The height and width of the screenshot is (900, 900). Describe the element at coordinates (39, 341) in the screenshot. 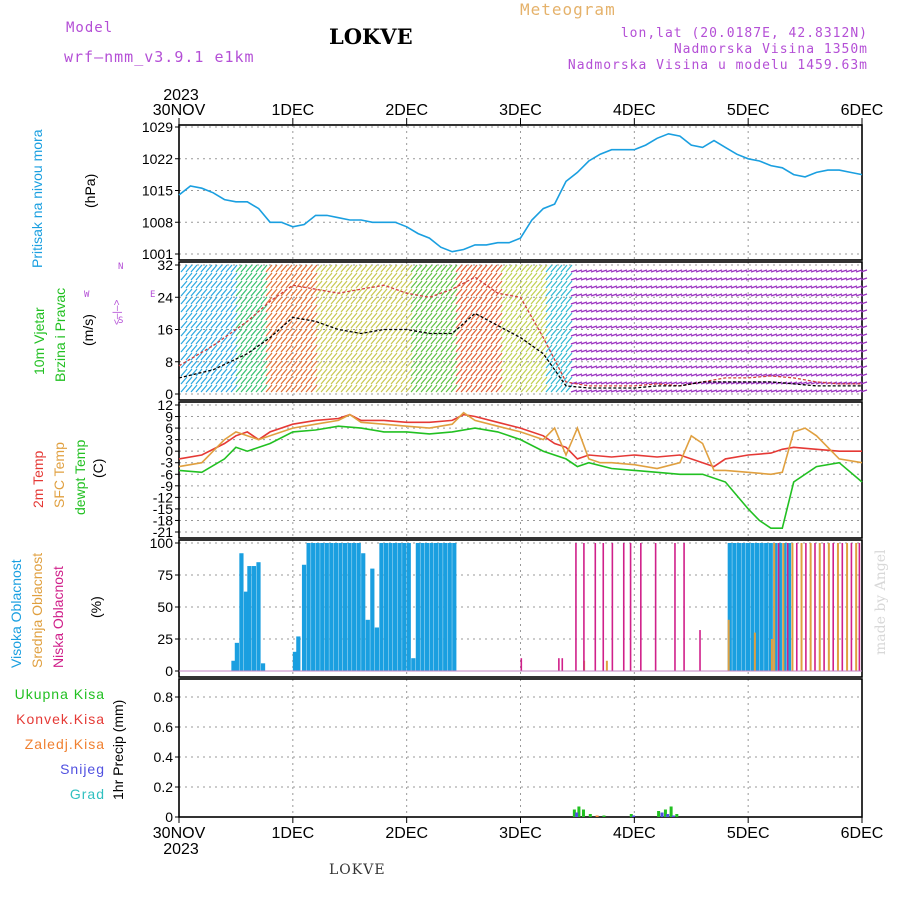

I see `wind-label-1: 10m Vjetar` at that location.